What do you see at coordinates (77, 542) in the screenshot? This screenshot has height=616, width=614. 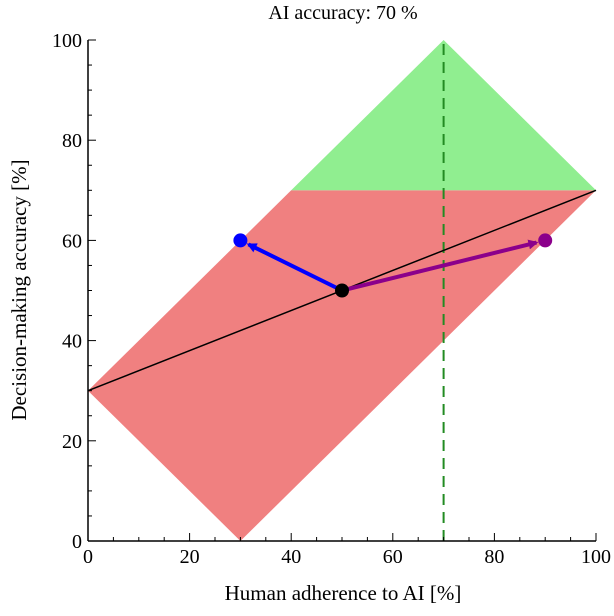 I see `y-tick-label: 0` at bounding box center [77, 542].